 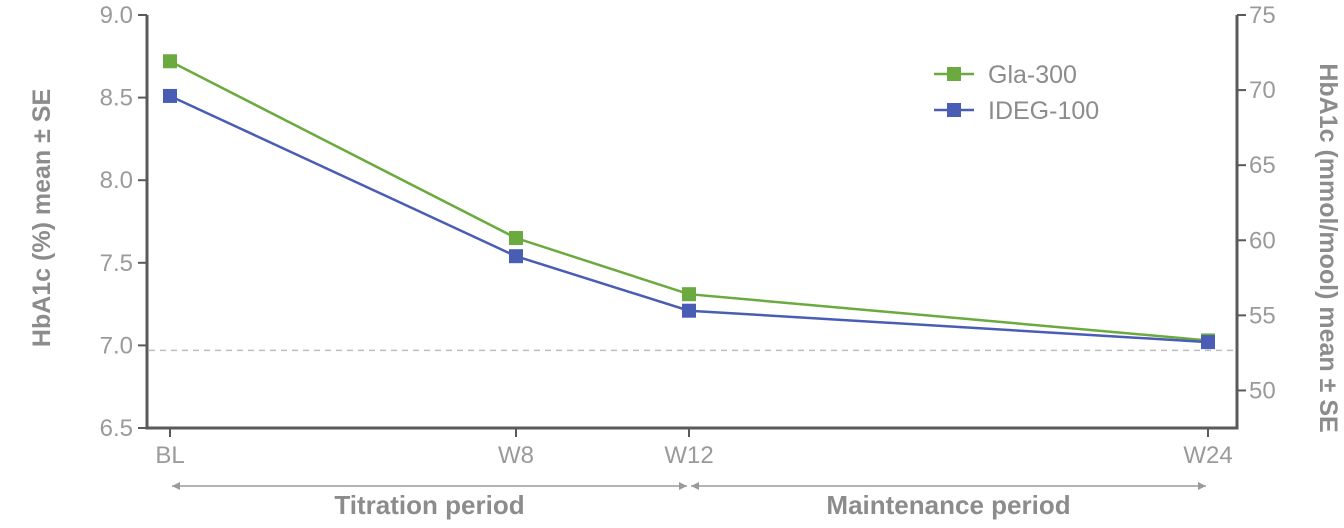 I want to click on y-tick-label: 7.0, so click(x=116, y=345).